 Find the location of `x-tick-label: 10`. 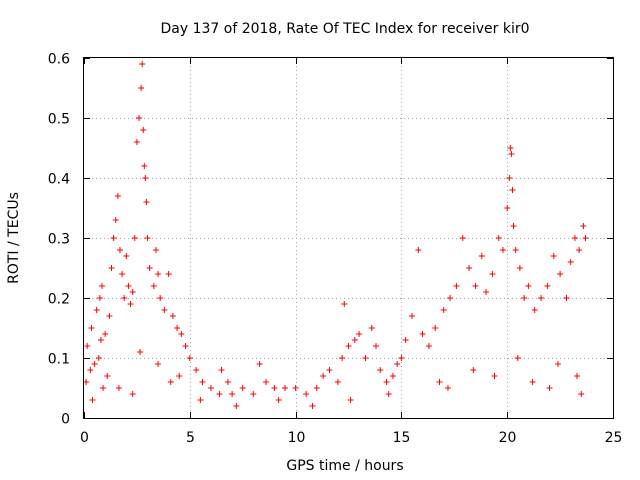

x-tick-label: 10 is located at coordinates (297, 438).